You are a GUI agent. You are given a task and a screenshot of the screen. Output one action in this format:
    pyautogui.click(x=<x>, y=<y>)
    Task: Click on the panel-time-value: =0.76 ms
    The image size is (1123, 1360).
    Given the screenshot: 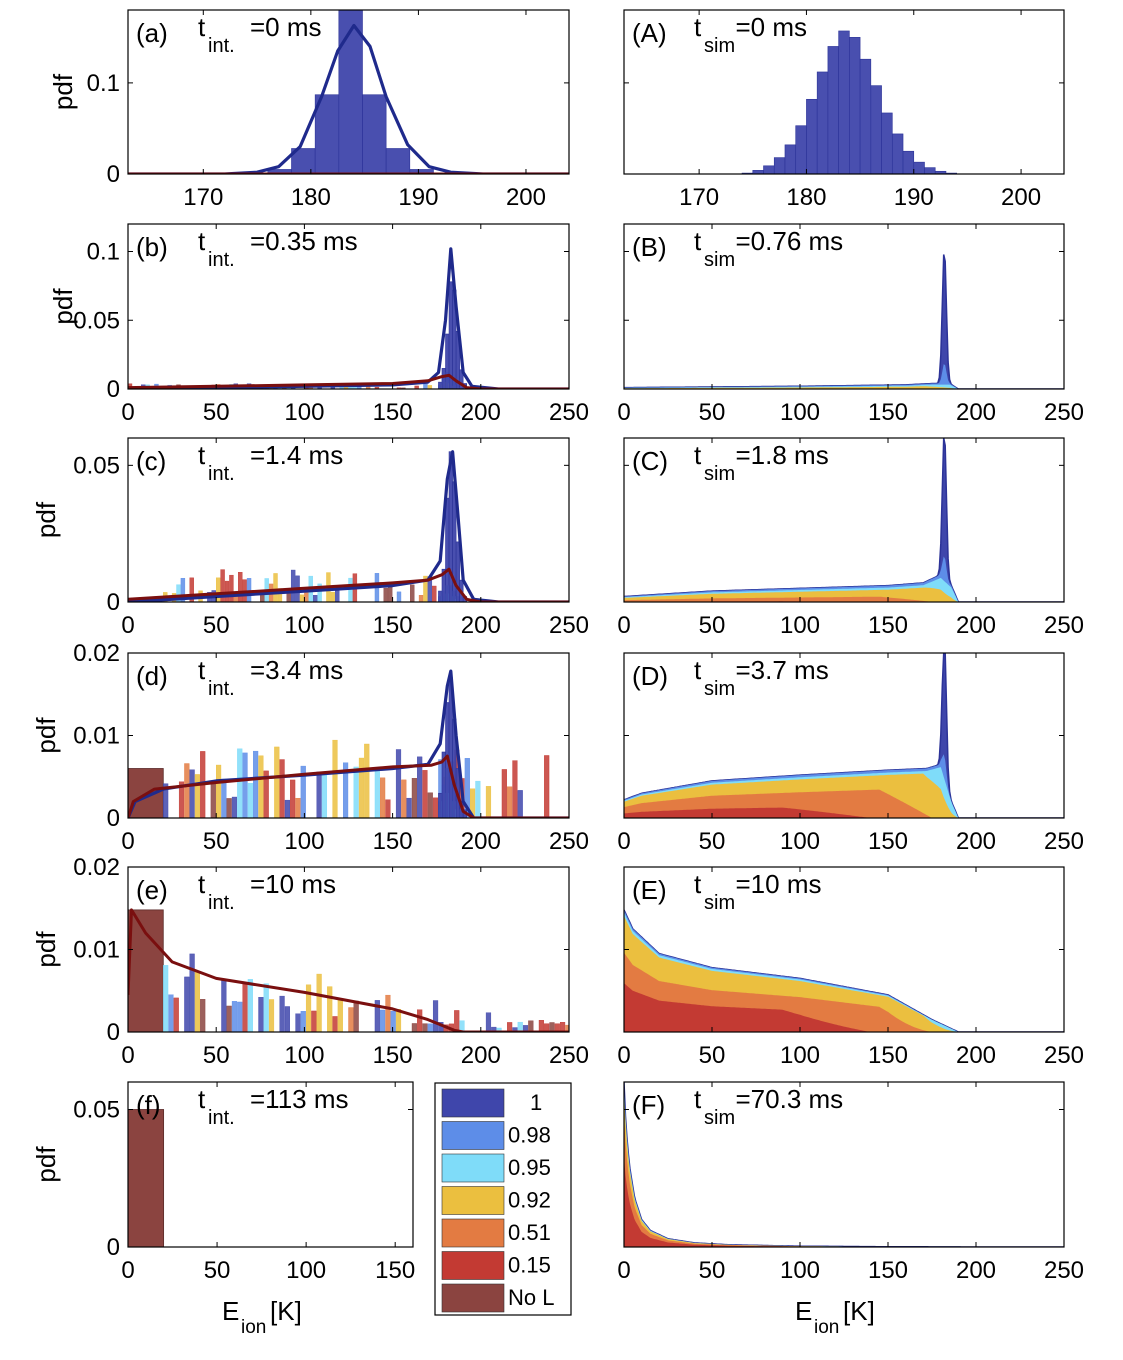 What is the action you would take?
    pyautogui.click(x=790, y=241)
    